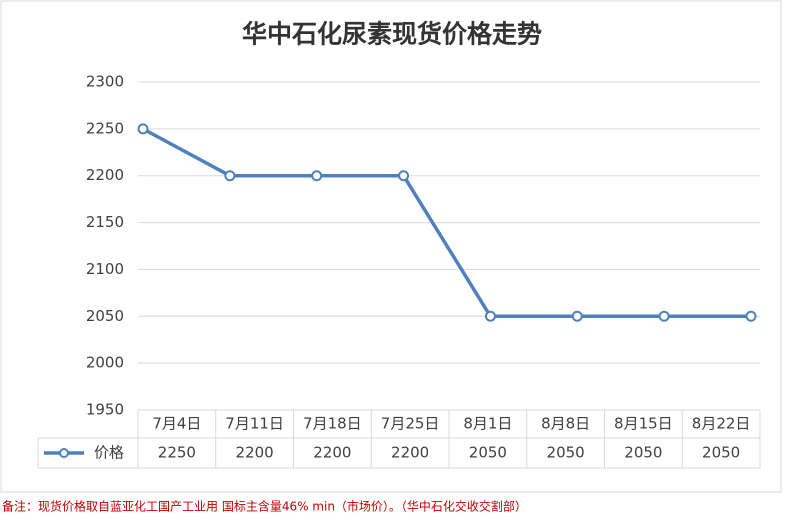  I want to click on x-tick-label: 8月15日, so click(643, 424).